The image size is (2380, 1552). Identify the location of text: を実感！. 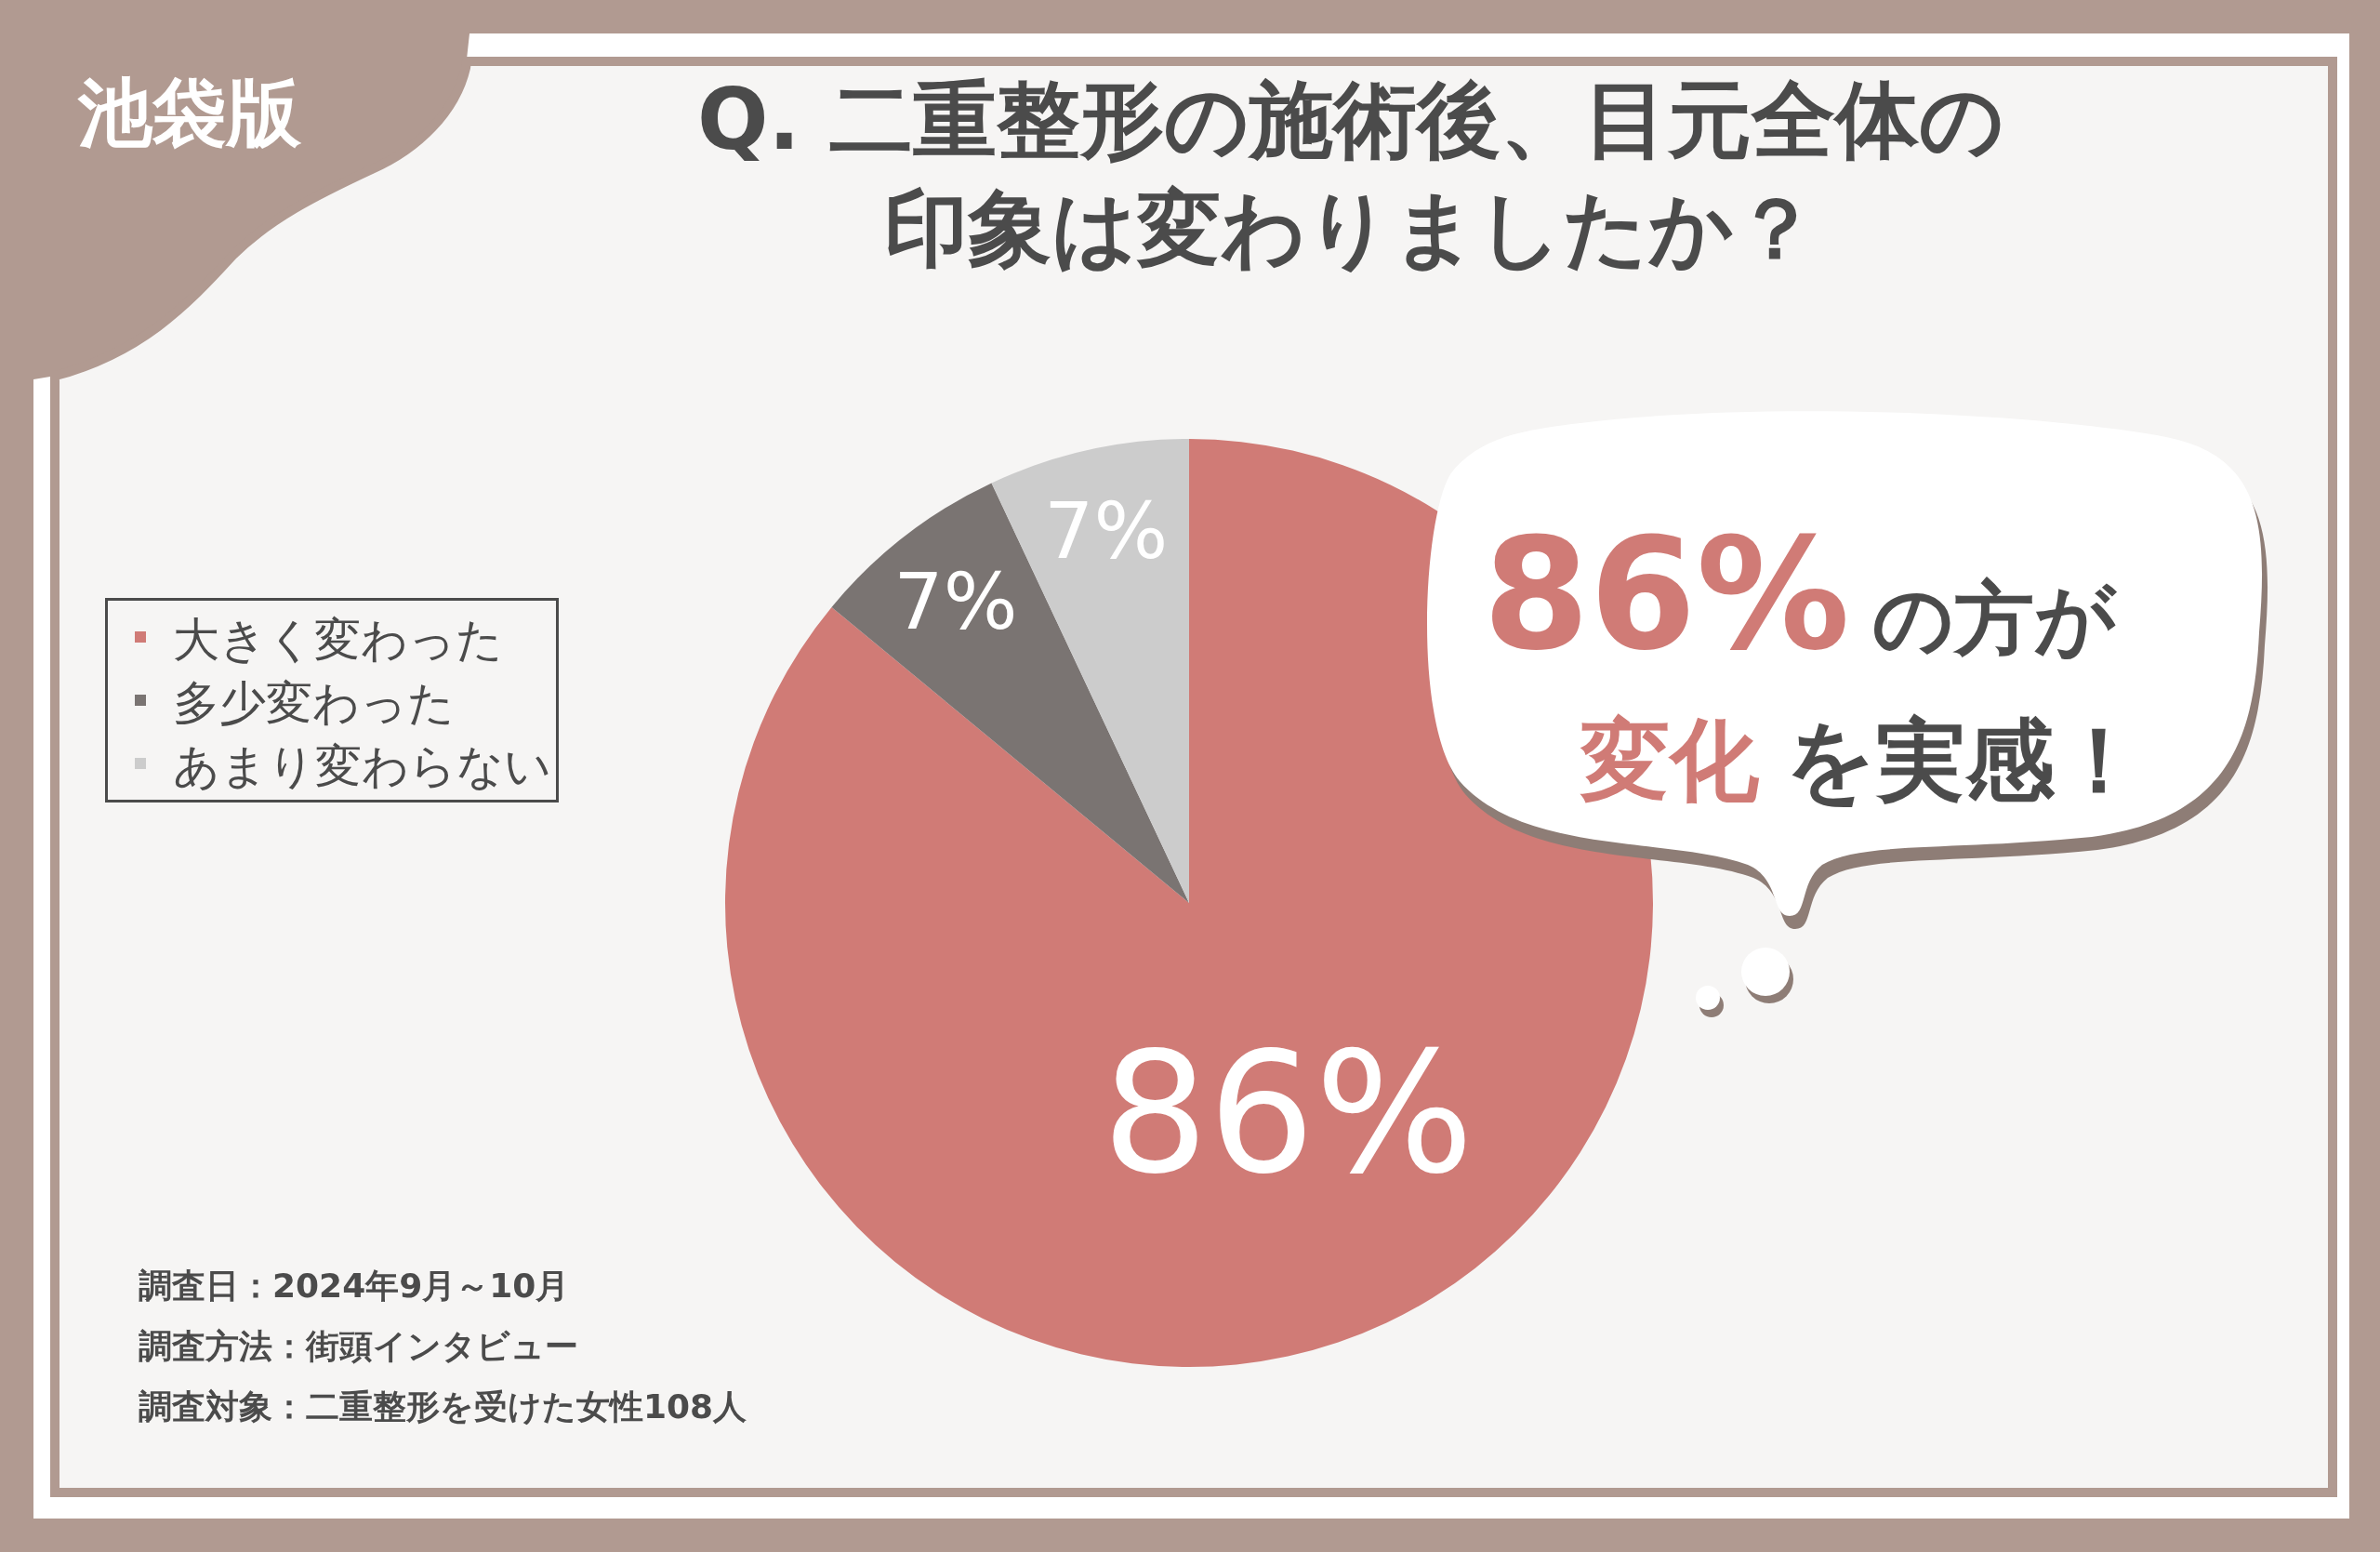
(1964, 761).